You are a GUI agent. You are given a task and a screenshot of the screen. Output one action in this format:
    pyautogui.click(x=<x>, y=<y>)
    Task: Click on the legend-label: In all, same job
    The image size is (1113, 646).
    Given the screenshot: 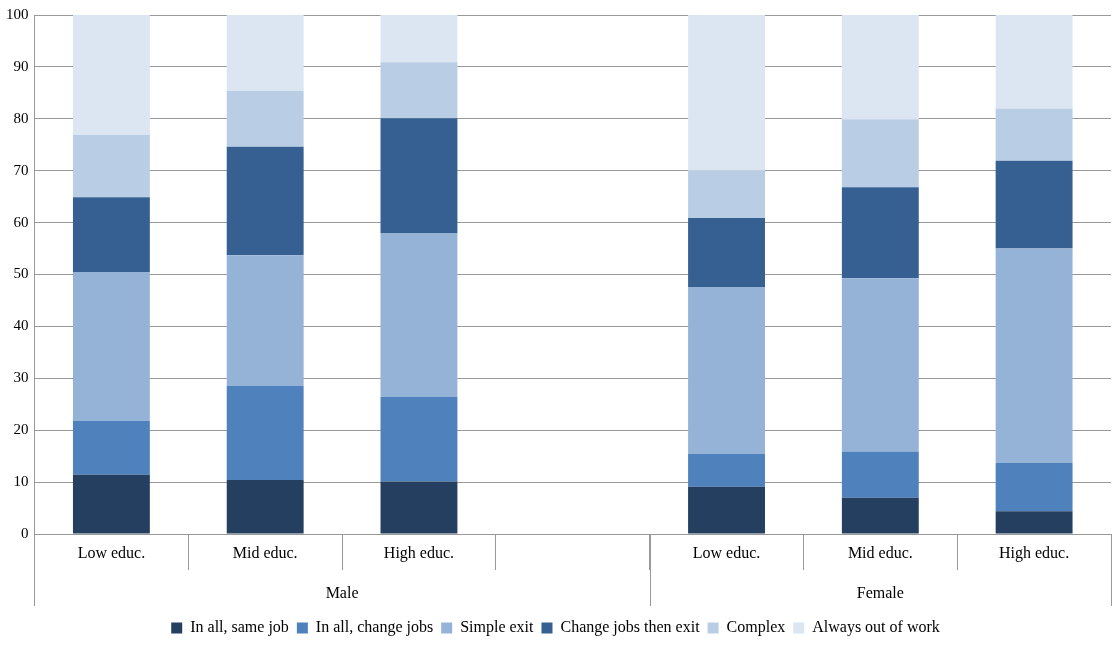 What is the action you would take?
    pyautogui.click(x=239, y=627)
    